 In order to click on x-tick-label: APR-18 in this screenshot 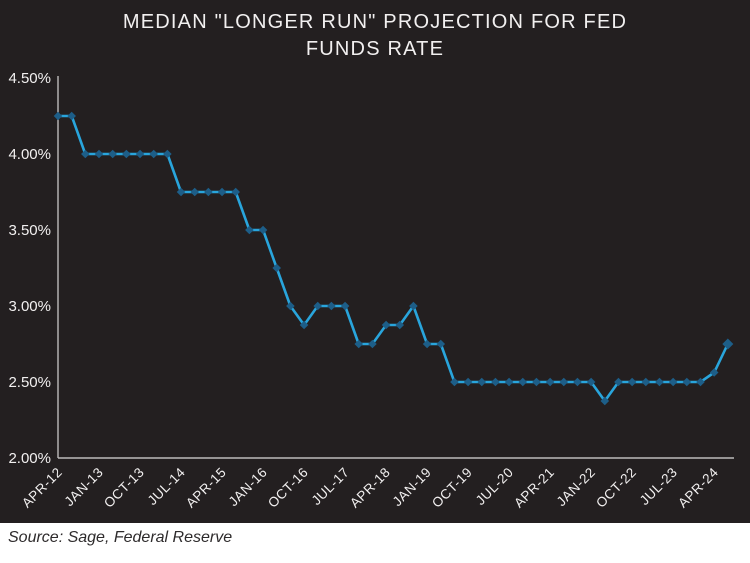, I will do `click(370, 488)`.